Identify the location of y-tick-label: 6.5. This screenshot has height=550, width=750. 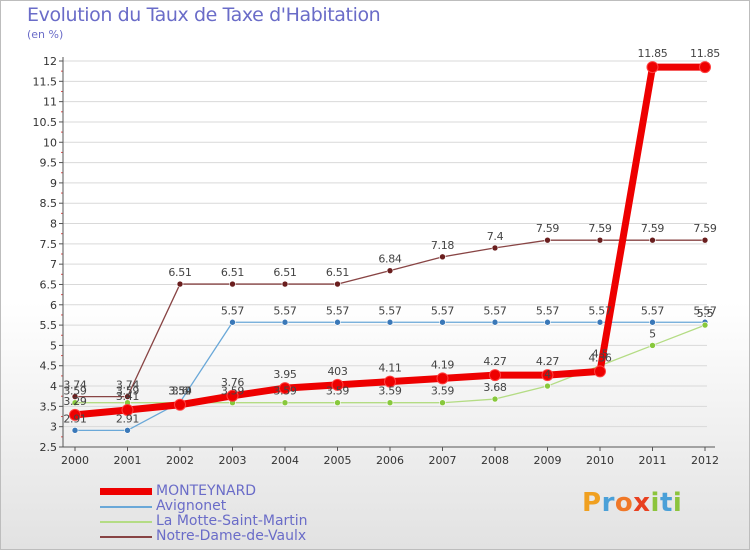
(49, 284).